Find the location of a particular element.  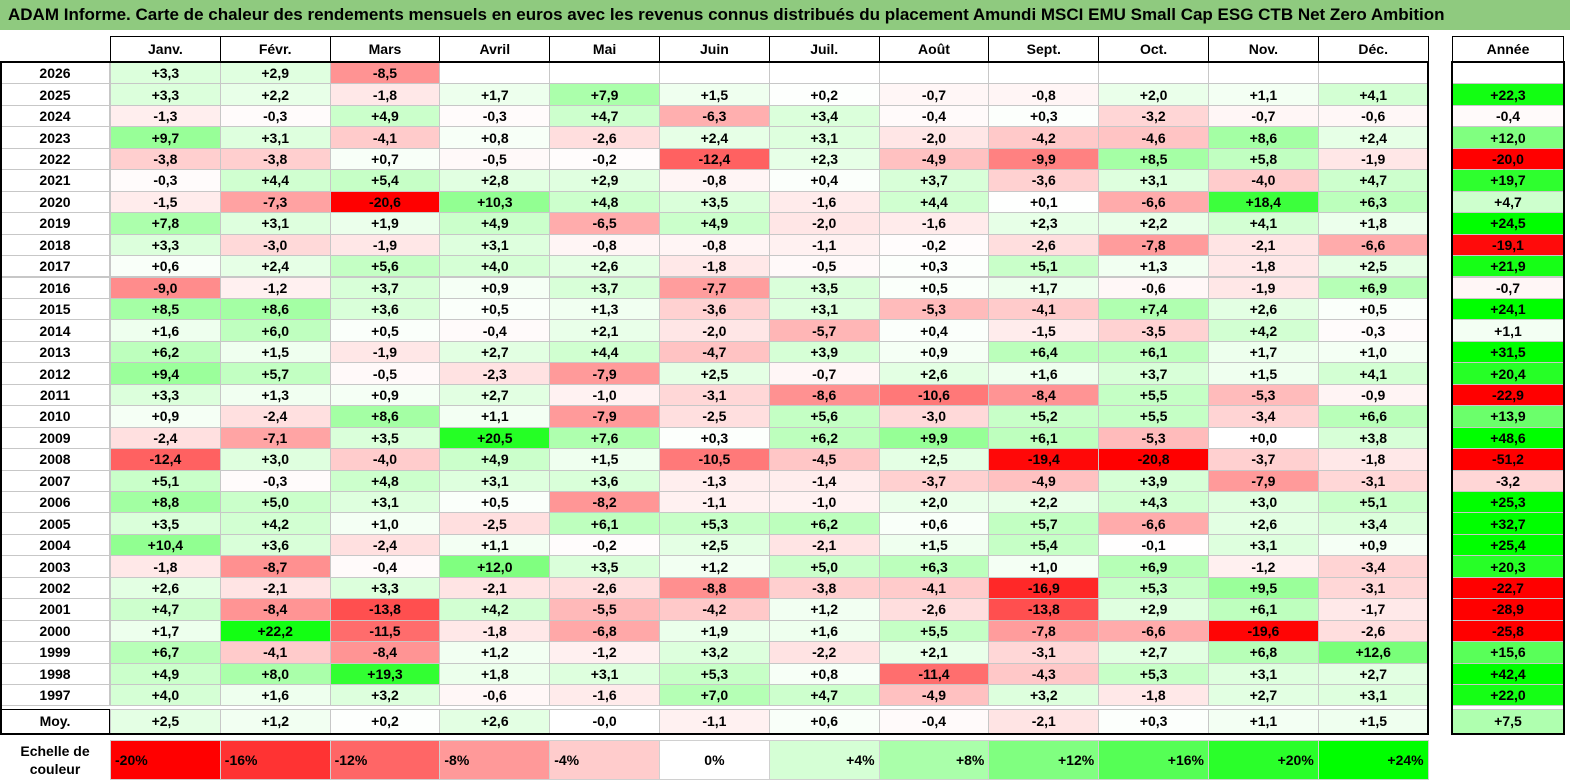

year-label: 2002 is located at coordinates (55, 588).